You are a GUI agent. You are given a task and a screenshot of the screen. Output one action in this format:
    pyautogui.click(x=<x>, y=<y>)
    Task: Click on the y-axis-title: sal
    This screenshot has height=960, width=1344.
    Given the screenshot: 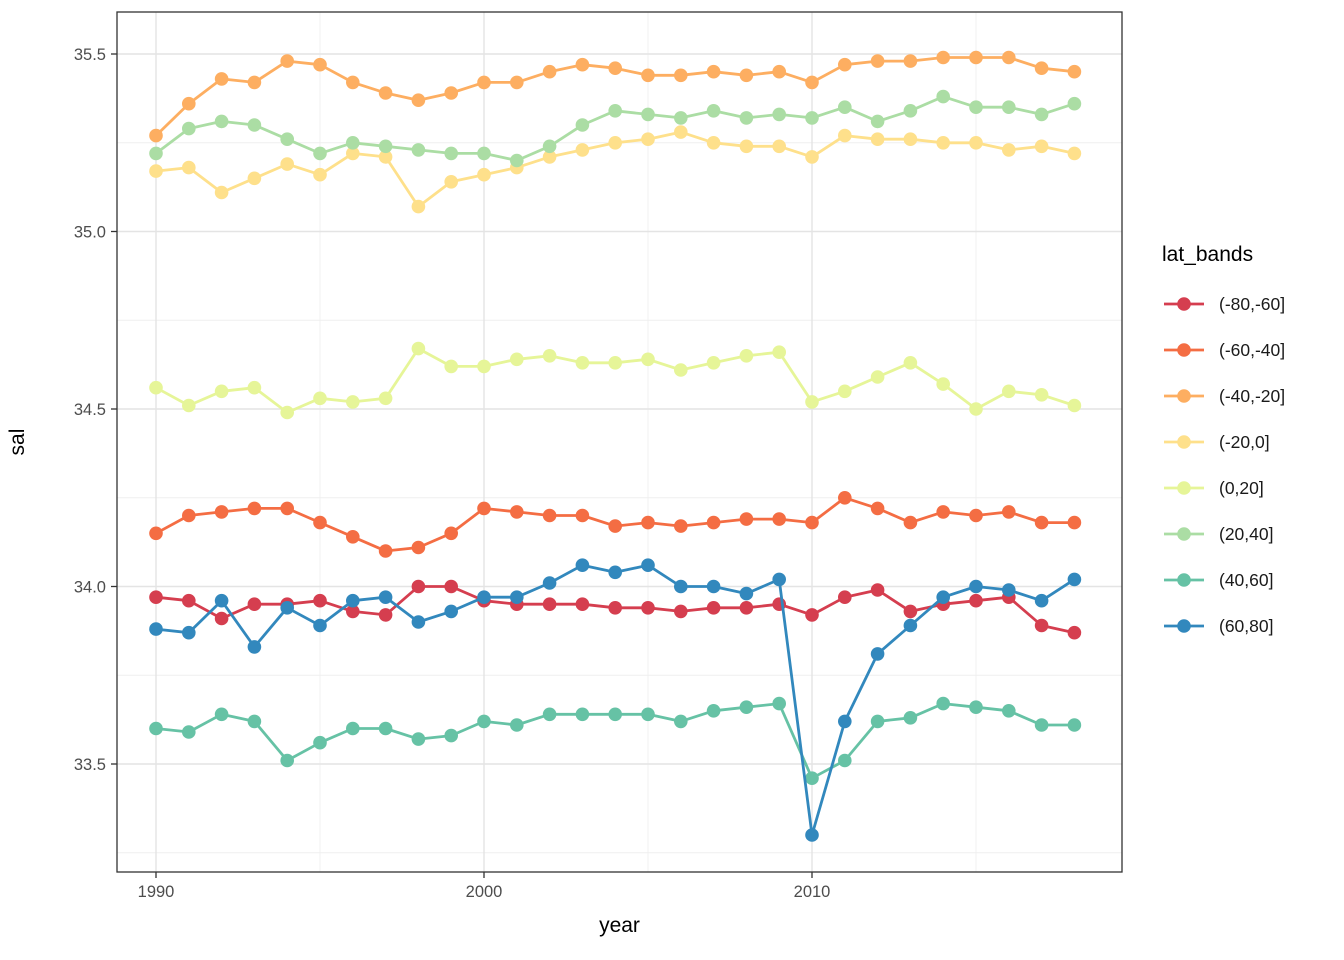 What is the action you would take?
    pyautogui.click(x=17, y=442)
    